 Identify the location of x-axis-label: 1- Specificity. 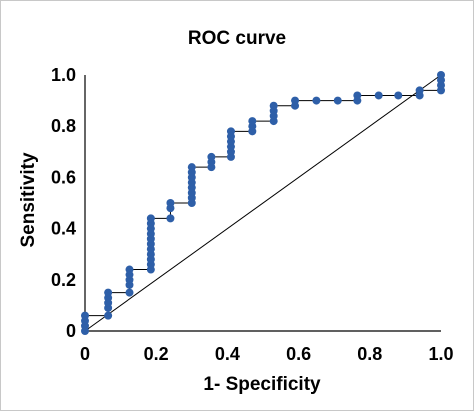
(262, 384).